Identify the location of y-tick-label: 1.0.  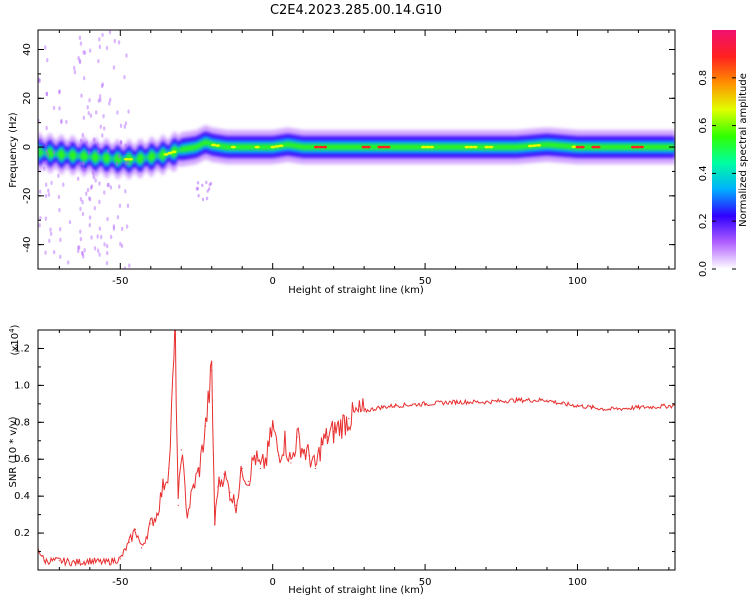
(22, 385).